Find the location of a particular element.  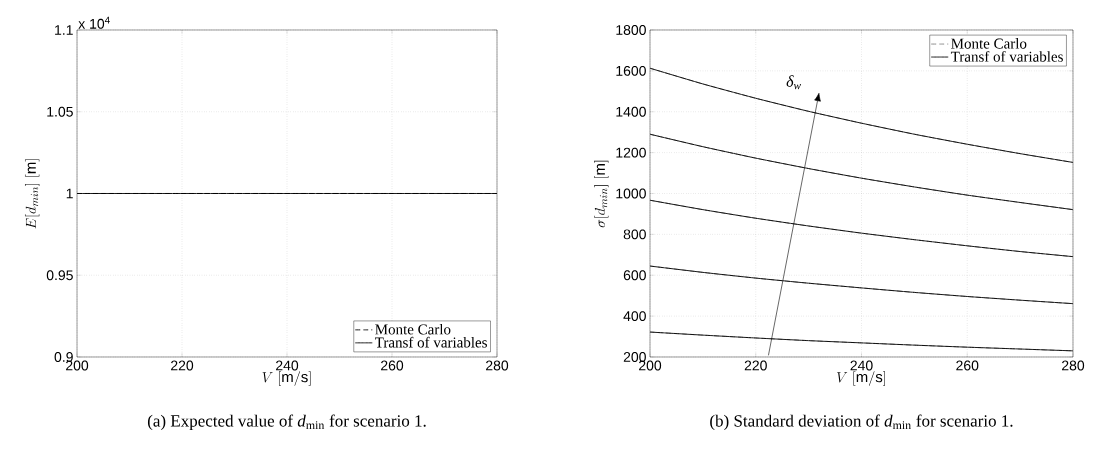

text: (b) Standard deviation of d$_{min}$ for scenario 1. is located at coordinates (861, 422).